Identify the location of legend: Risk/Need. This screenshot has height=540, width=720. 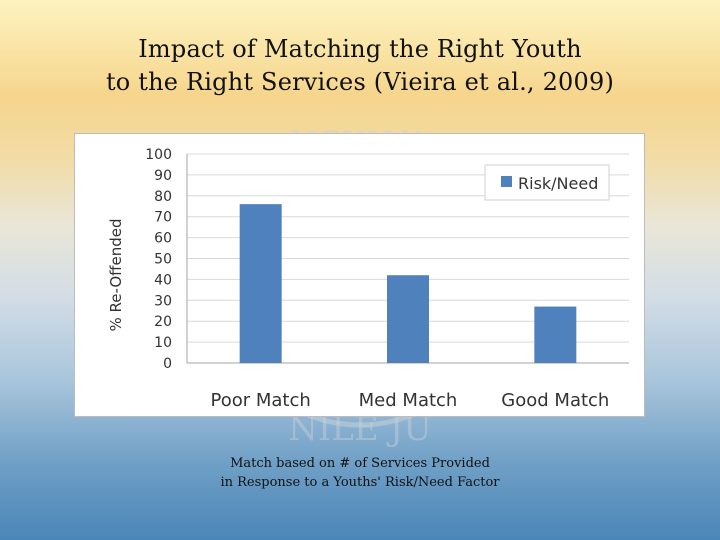
(547, 182).